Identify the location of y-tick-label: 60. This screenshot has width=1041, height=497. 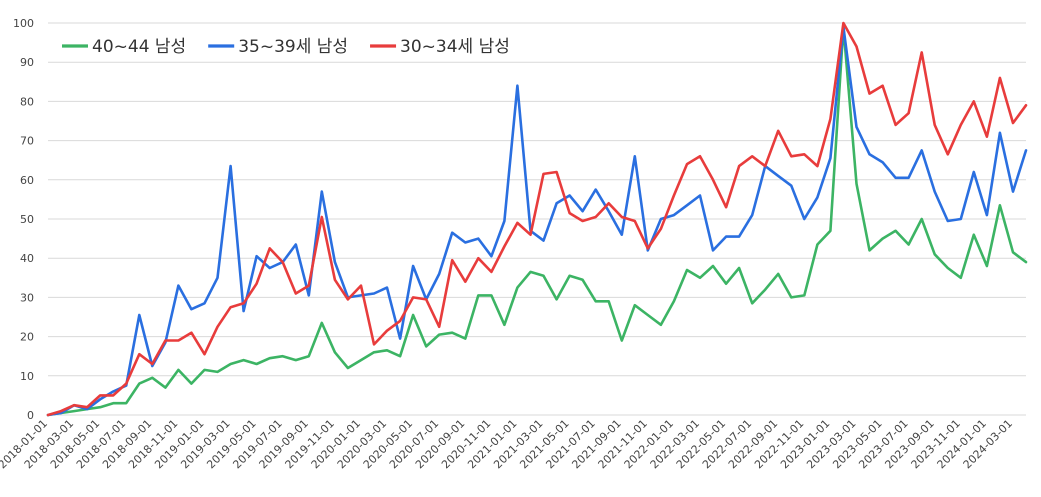
(27, 180).